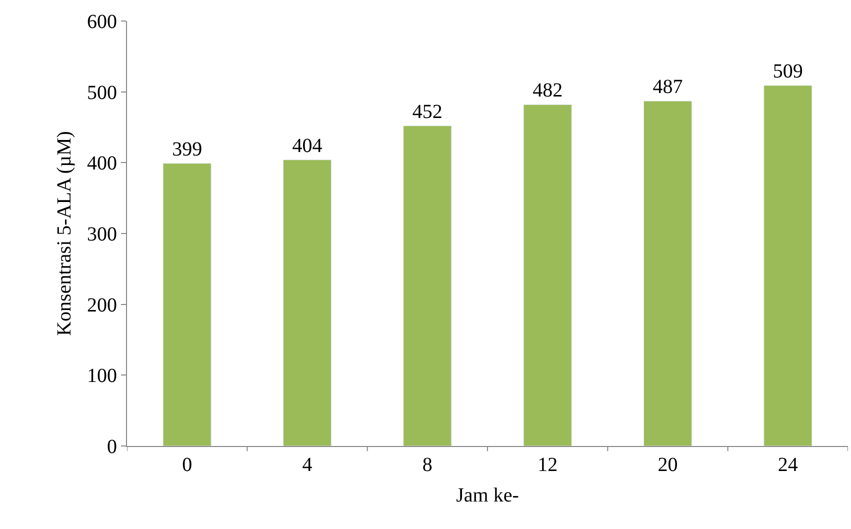  I want to click on y-tick-label: 200, so click(102, 305).